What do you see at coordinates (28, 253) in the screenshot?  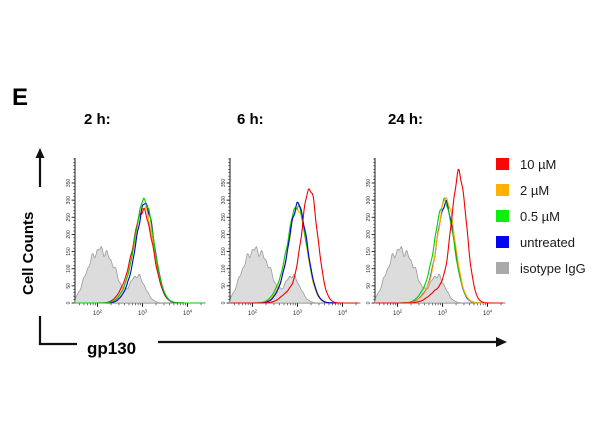 I see `y-axis-label: Cell Counts` at bounding box center [28, 253].